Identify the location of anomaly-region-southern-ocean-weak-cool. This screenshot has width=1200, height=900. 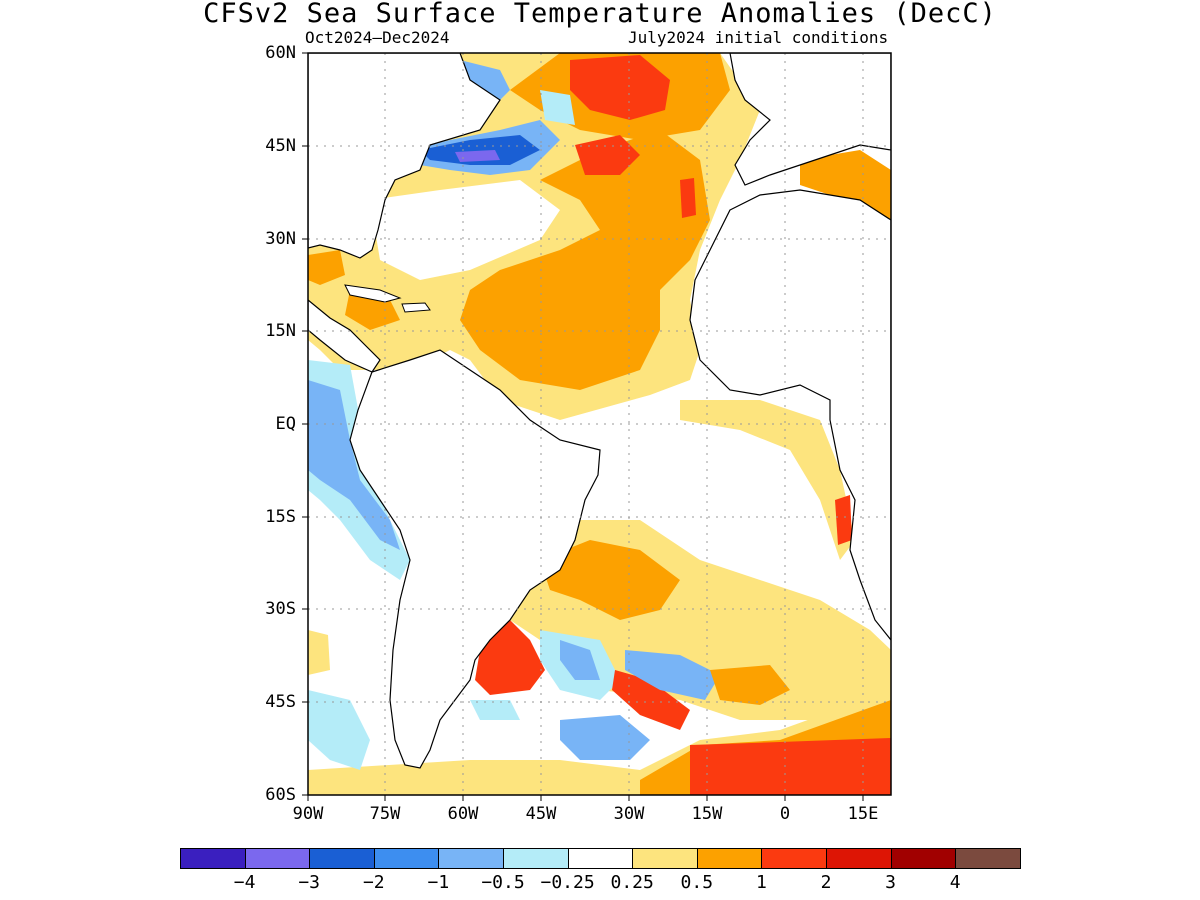
(495, 710).